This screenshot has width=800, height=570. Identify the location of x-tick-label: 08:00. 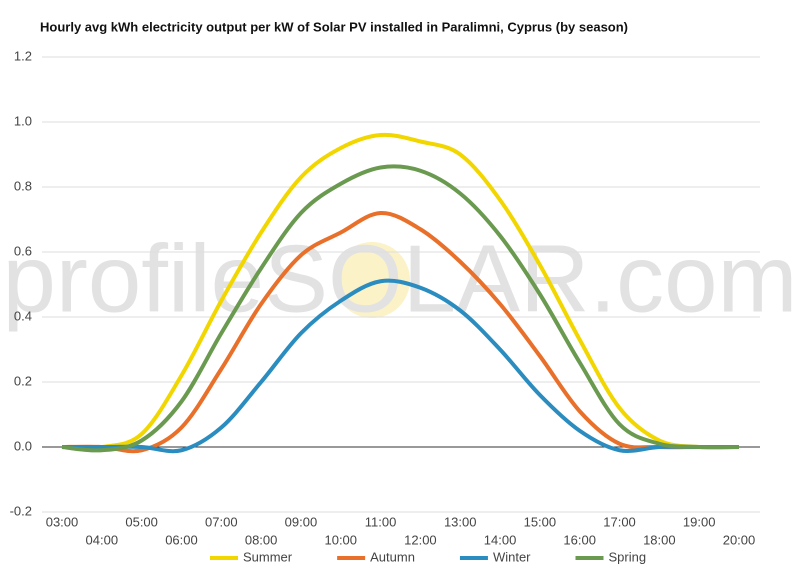
(261, 539).